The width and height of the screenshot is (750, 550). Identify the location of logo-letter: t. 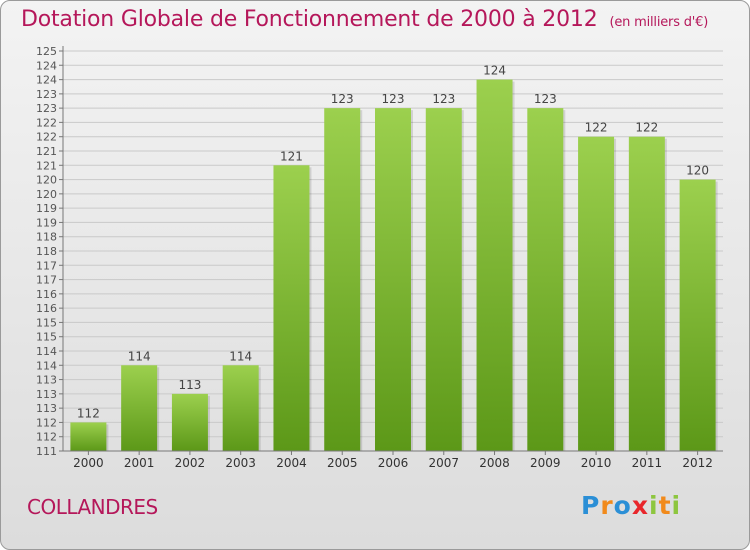
(665, 505).